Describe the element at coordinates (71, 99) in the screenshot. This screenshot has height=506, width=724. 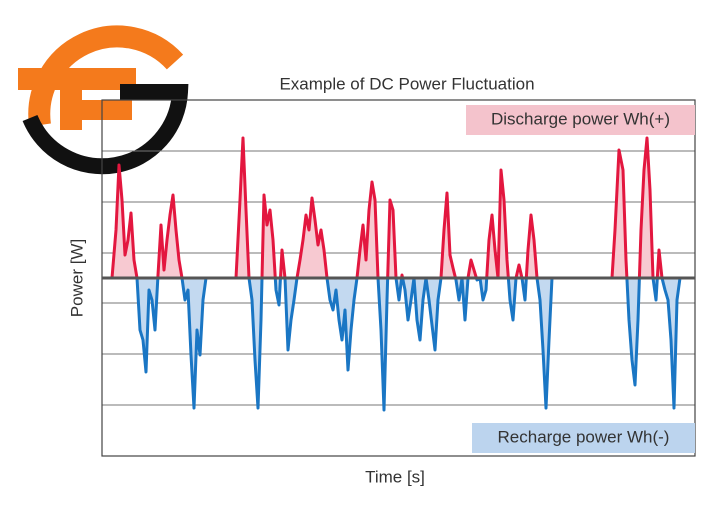
I see `logo-stem` at that location.